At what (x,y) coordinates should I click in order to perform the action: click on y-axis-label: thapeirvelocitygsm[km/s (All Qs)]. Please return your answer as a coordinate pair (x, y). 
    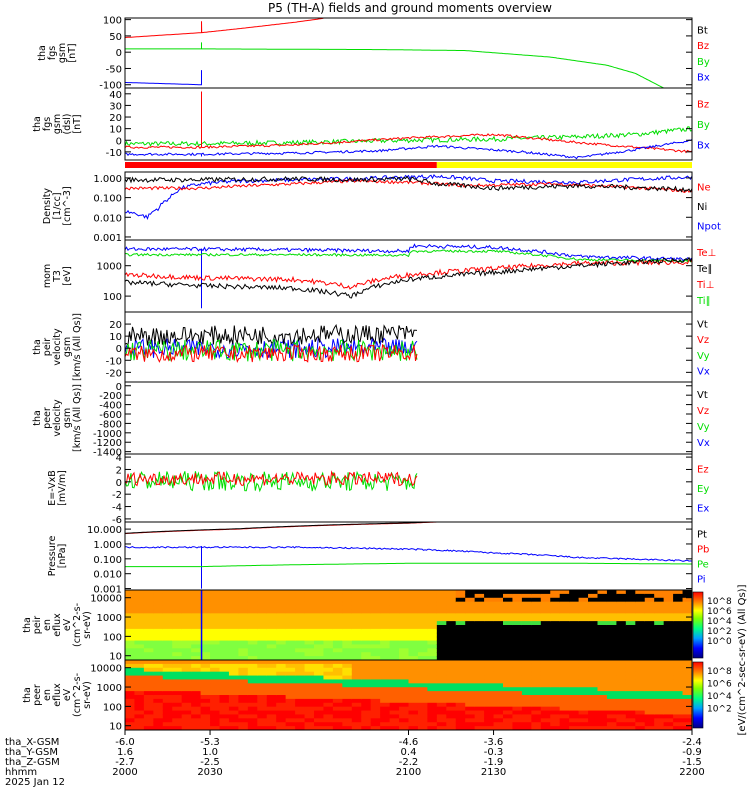
    Looking at the image, I should click on (57, 347).